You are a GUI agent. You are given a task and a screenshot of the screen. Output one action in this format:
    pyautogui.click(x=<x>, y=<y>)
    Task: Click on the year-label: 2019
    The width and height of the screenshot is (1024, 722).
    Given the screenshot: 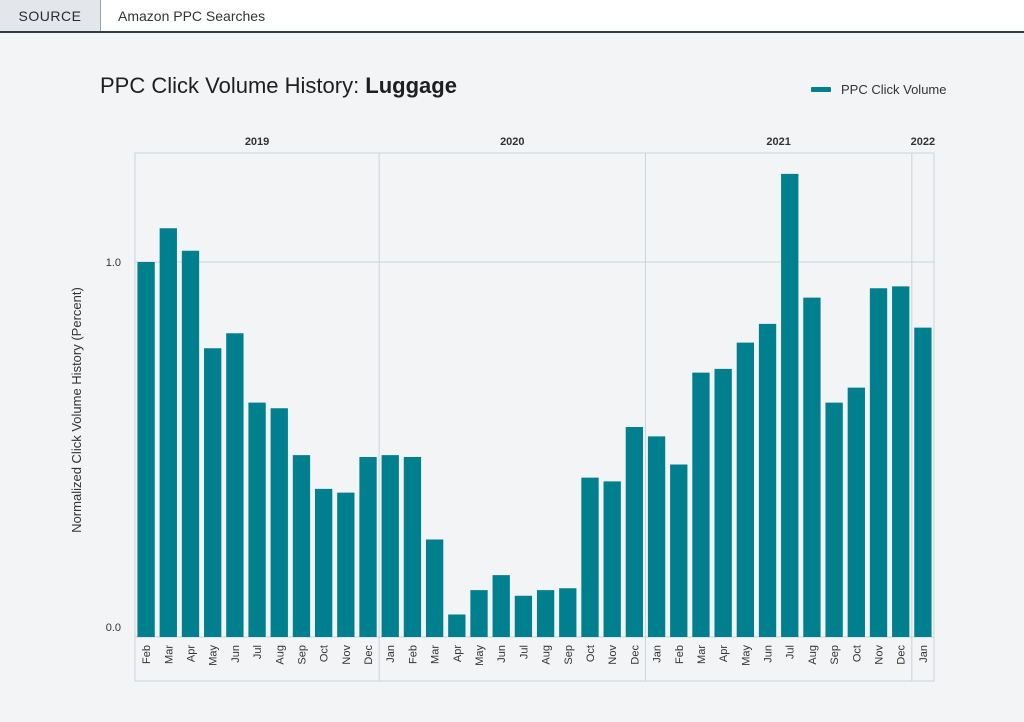 What is the action you would take?
    pyautogui.click(x=257, y=142)
    